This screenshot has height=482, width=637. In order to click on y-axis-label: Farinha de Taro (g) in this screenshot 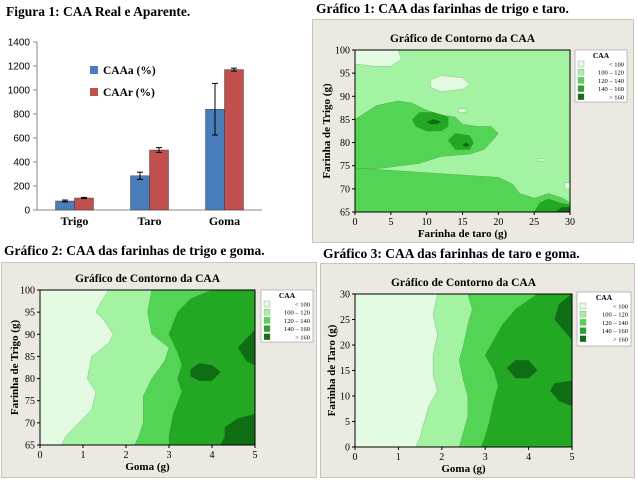, I will do `click(332, 370)`.